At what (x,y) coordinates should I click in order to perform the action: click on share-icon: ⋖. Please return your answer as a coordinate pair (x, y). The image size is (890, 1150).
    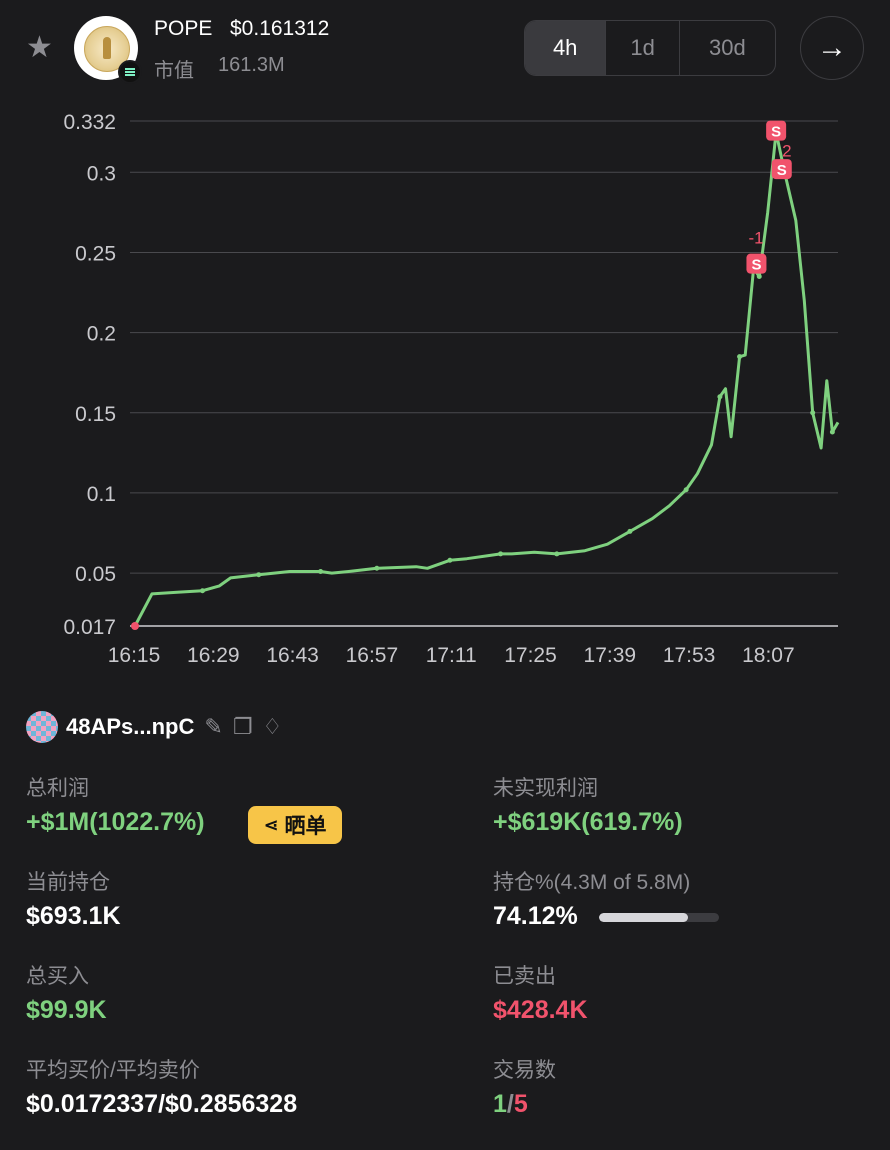
    Looking at the image, I should click on (271, 824).